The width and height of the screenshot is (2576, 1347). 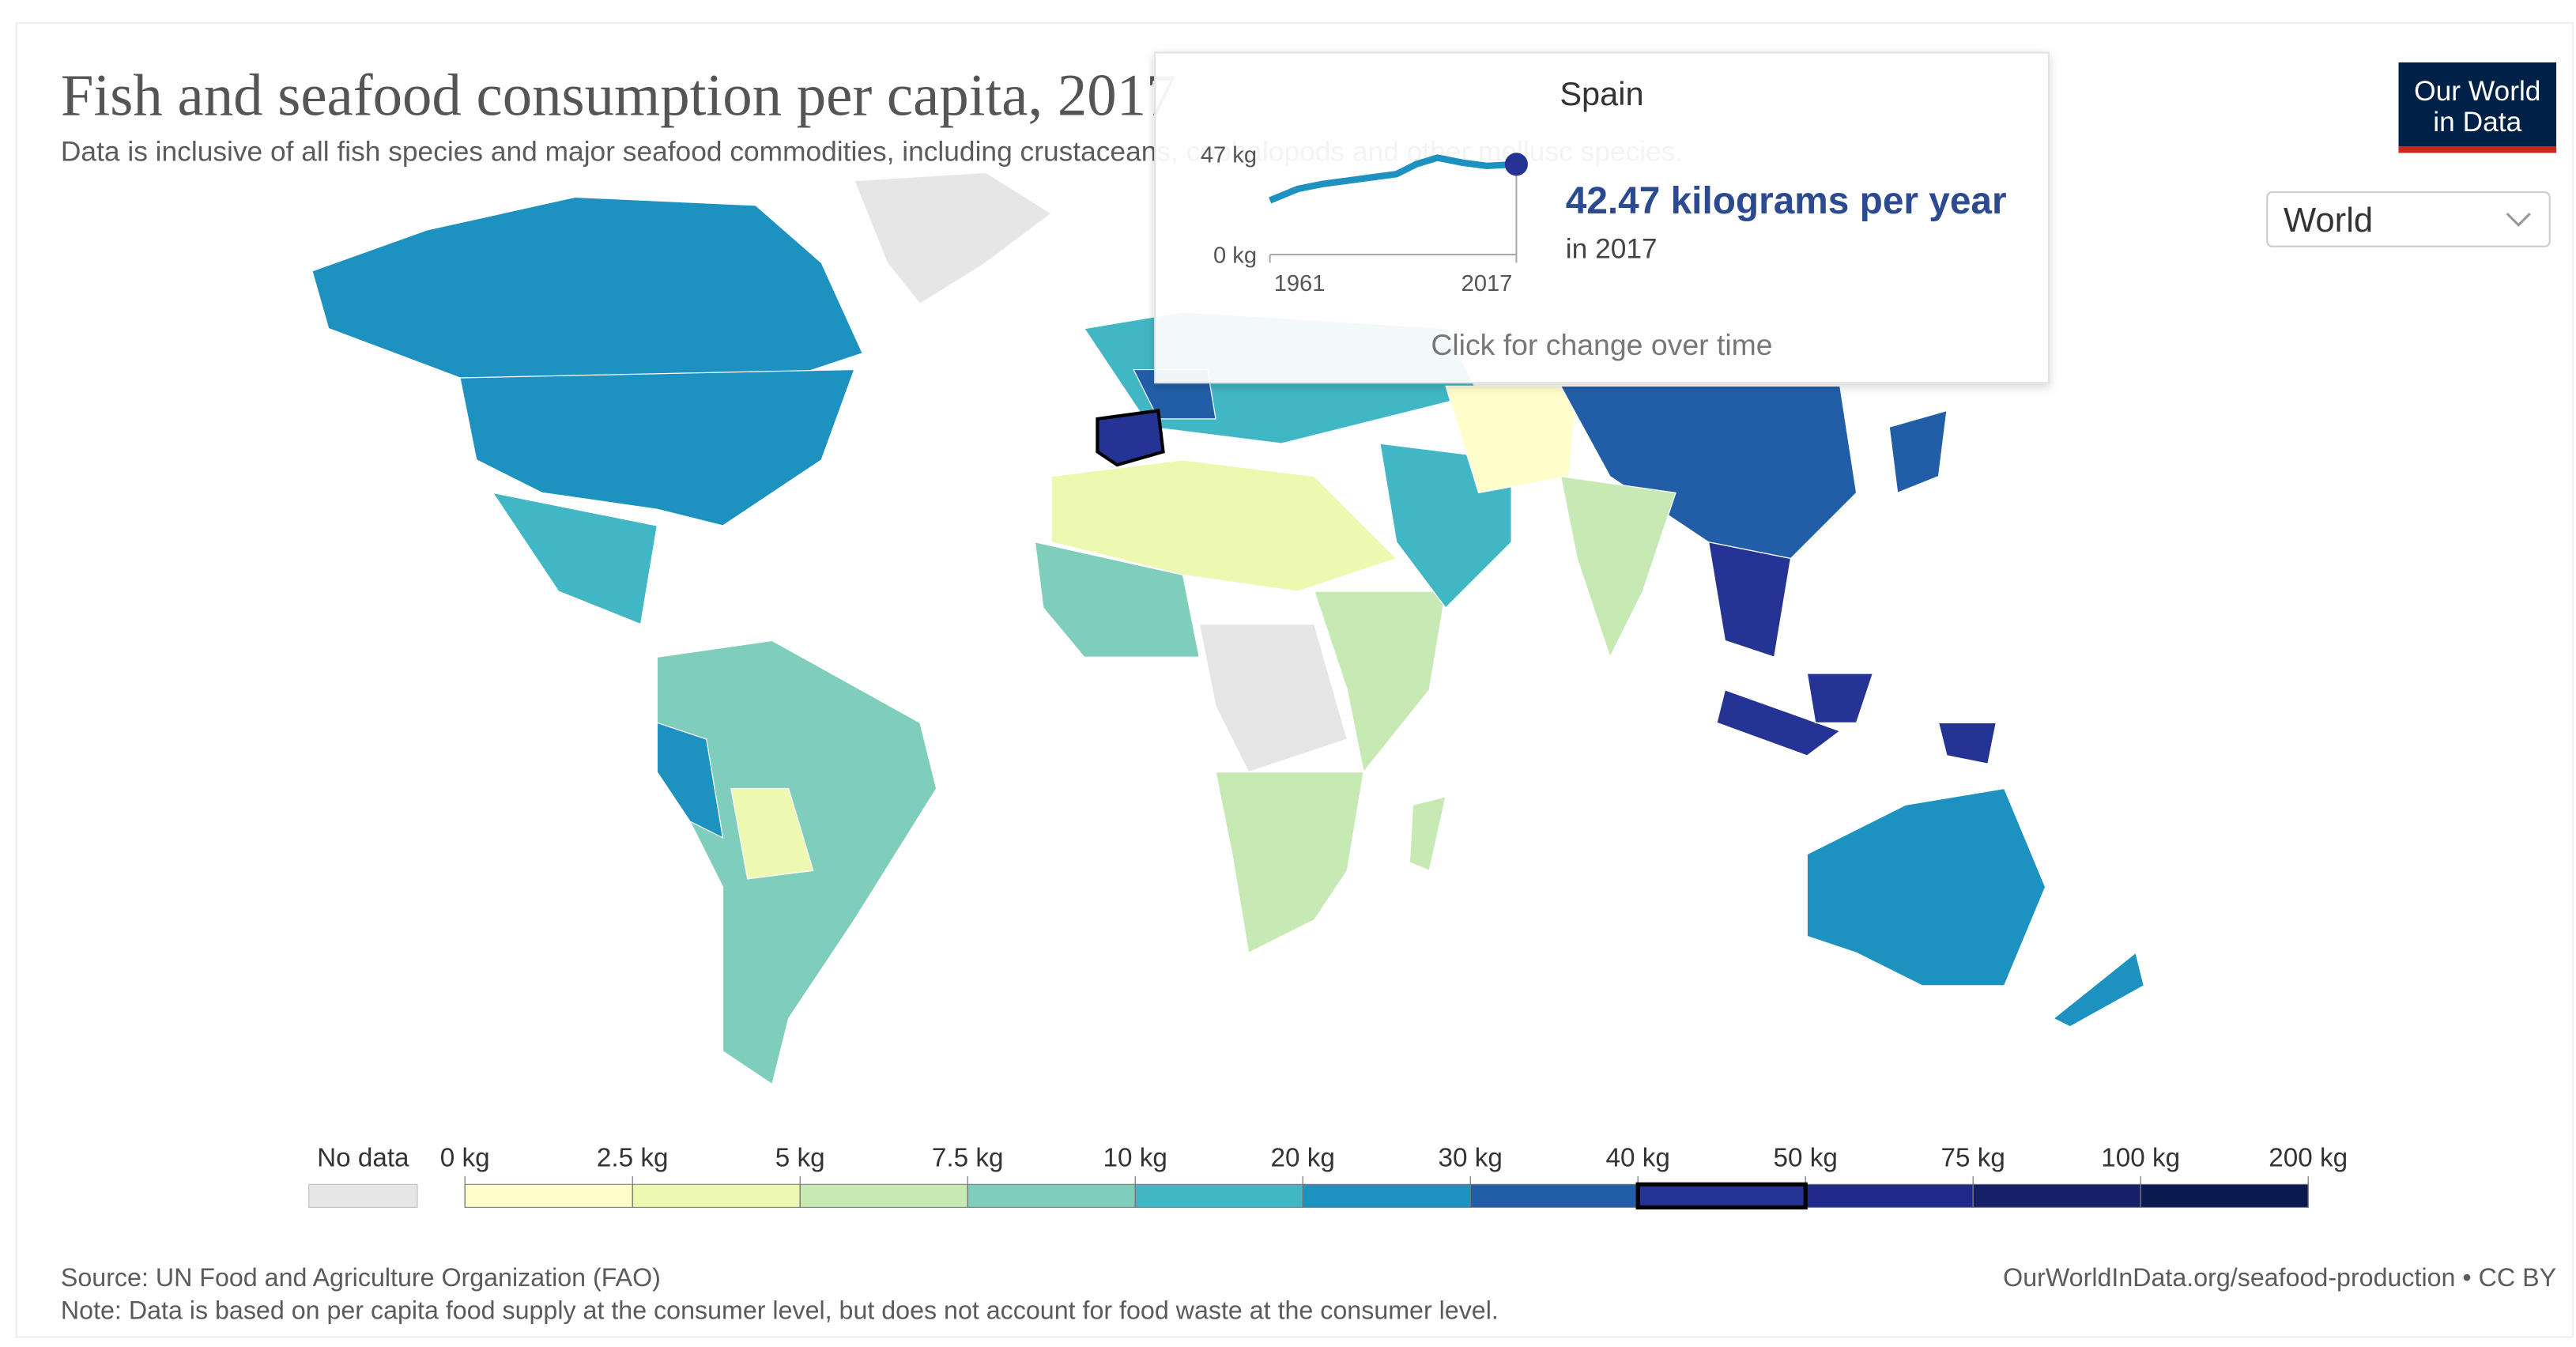 I want to click on tooltip-value: 42.47 kilograms per year, so click(x=1786, y=201).